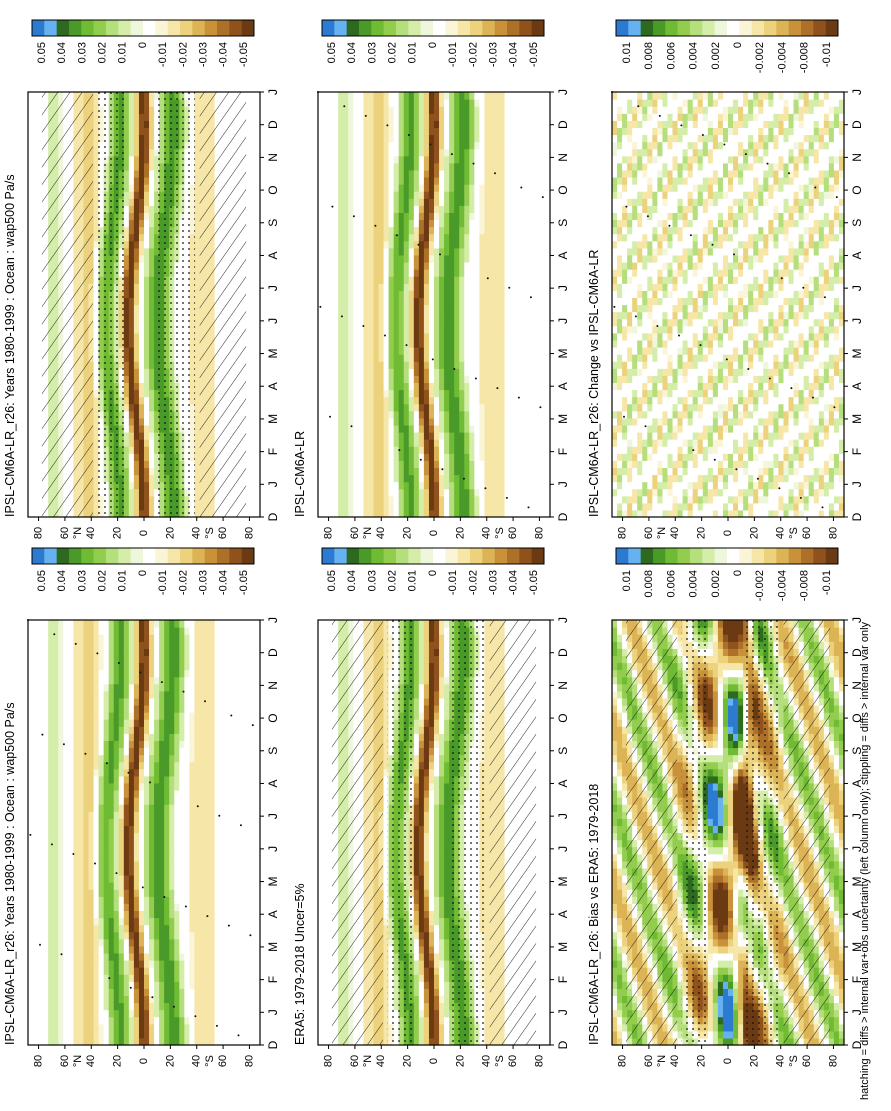 This screenshot has height=1111, width=891. What do you see at coordinates (198, 28) in the screenshot?
I see `colorbar-swatch` at bounding box center [198, 28].